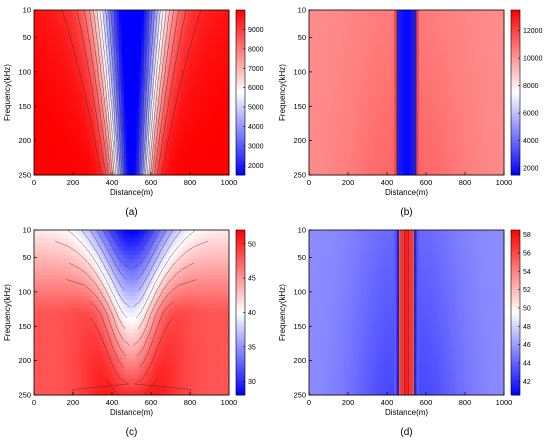  Describe the element at coordinates (112, 182) in the screenshot. I see `x-tick-label: 400` at that location.